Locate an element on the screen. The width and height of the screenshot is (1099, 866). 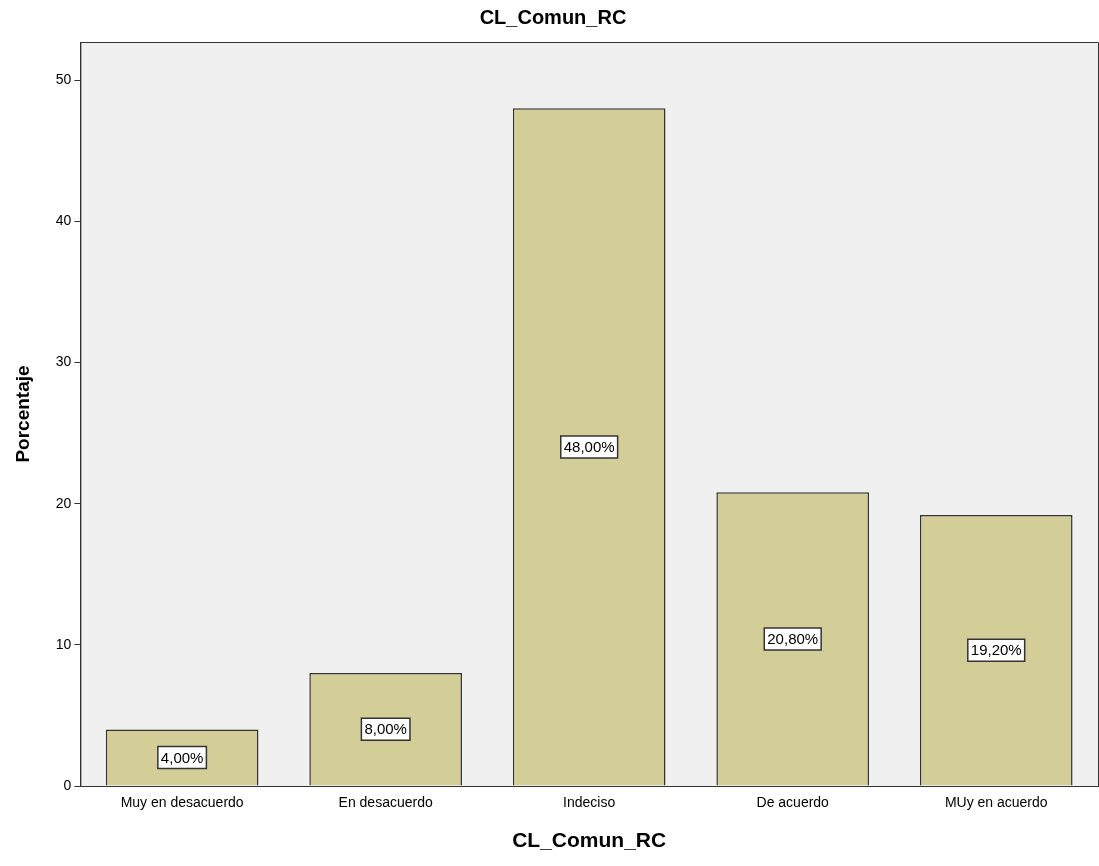
y-tick-label: 30 is located at coordinates (63, 361).